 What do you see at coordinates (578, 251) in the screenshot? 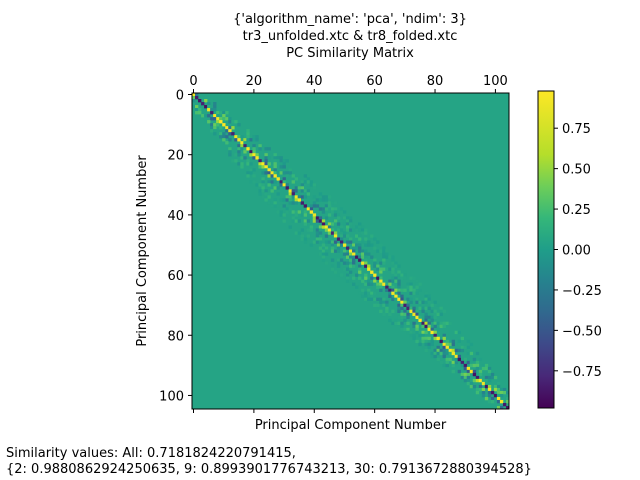
I see `colorbar-ticks: 0.75 0.50 0.25 0.00 −0.25 −0.50 −0.75` at bounding box center [578, 251].